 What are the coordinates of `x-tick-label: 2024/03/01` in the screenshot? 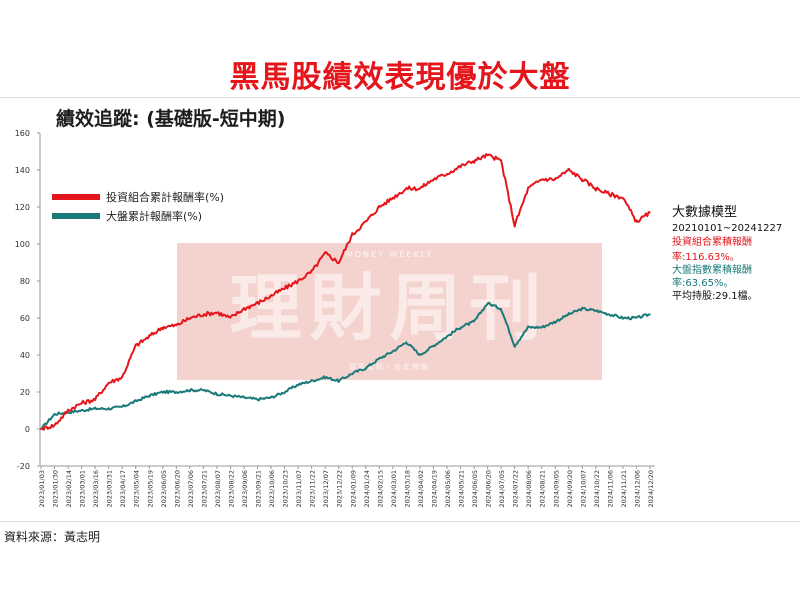 It's located at (394, 488).